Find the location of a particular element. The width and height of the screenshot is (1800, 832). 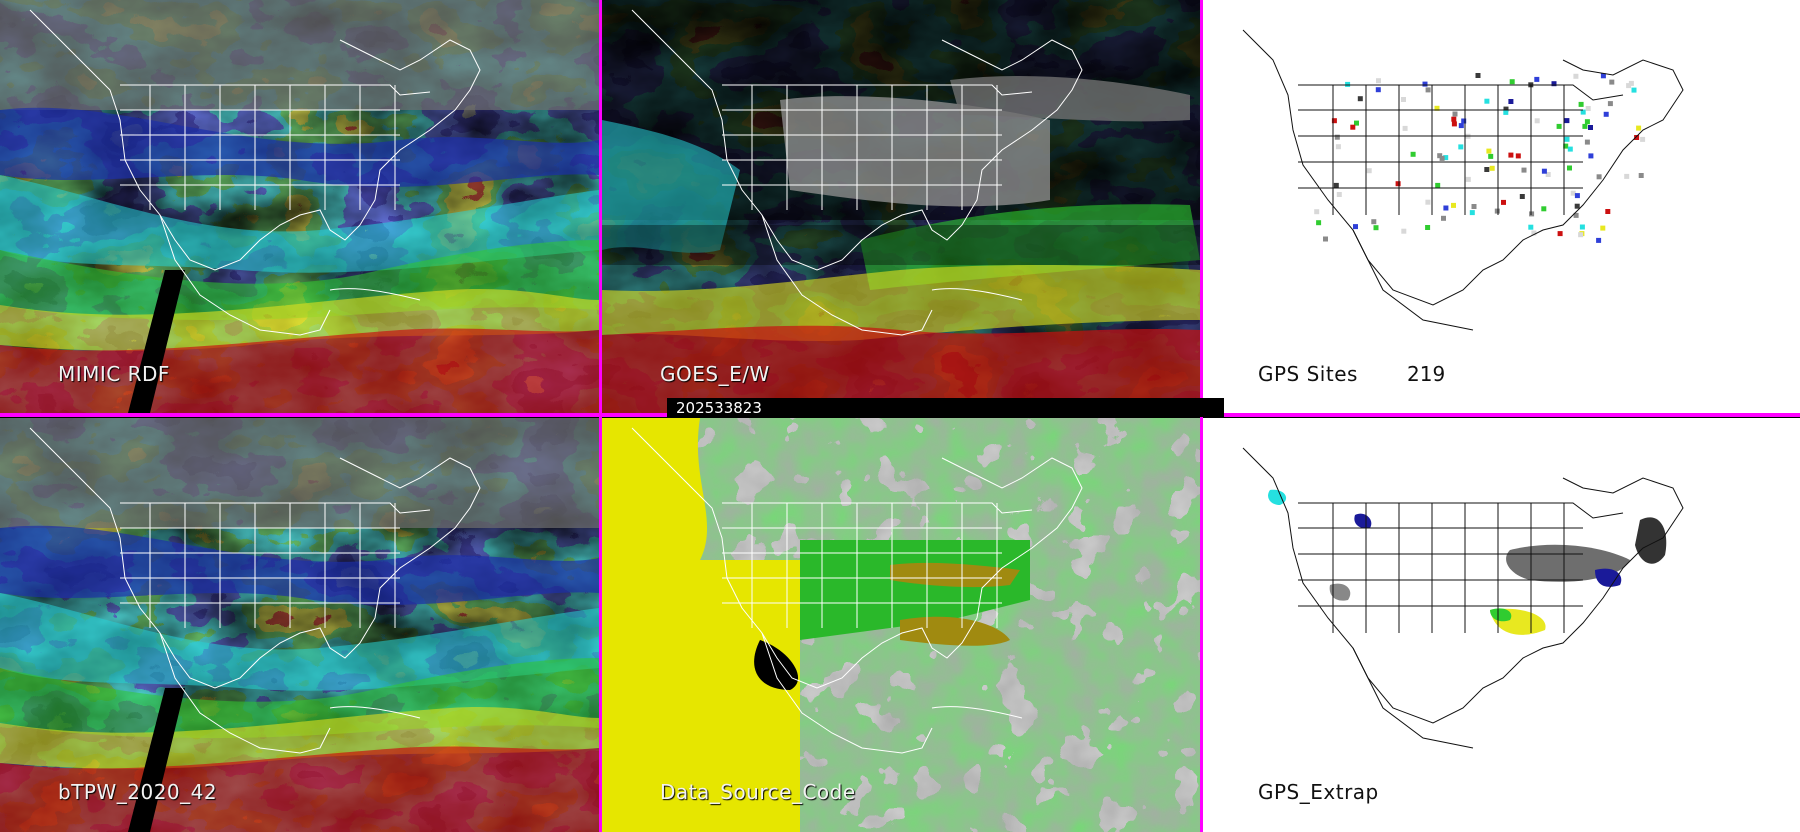

gps-site-markers is located at coordinates (1480, 158).